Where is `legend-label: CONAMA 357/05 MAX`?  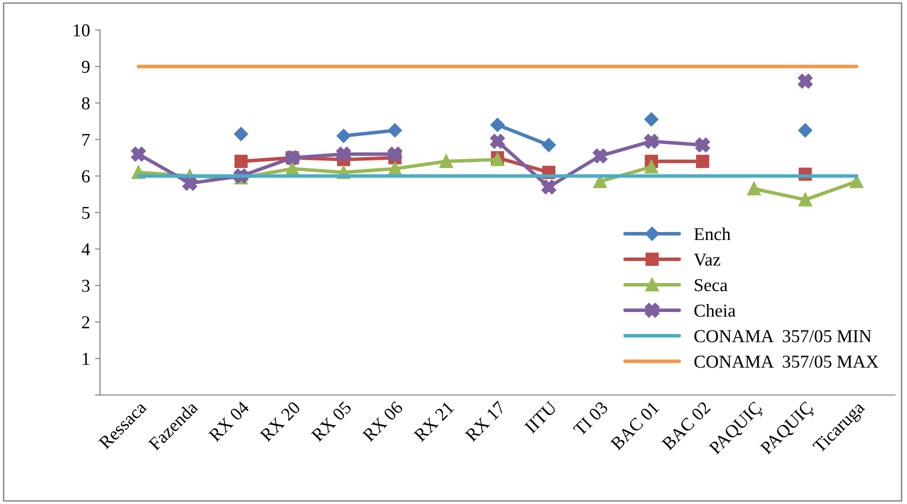
legend-label: CONAMA 357/05 MAX is located at coordinates (786, 362).